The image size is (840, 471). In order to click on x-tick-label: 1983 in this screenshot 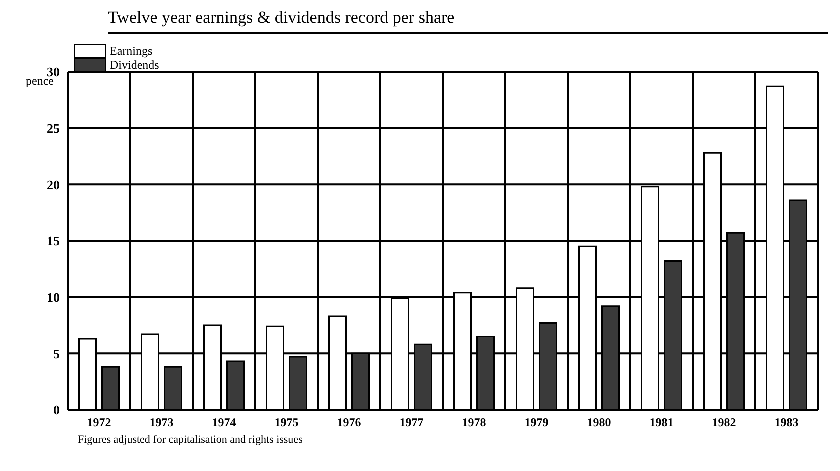, I will do `click(786, 423)`.